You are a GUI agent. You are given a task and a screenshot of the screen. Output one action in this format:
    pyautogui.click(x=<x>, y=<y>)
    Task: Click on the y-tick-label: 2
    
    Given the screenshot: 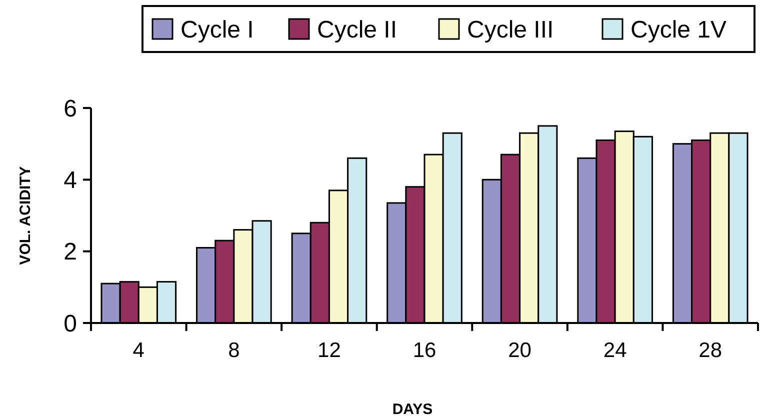 What is the action you would take?
    pyautogui.click(x=70, y=252)
    